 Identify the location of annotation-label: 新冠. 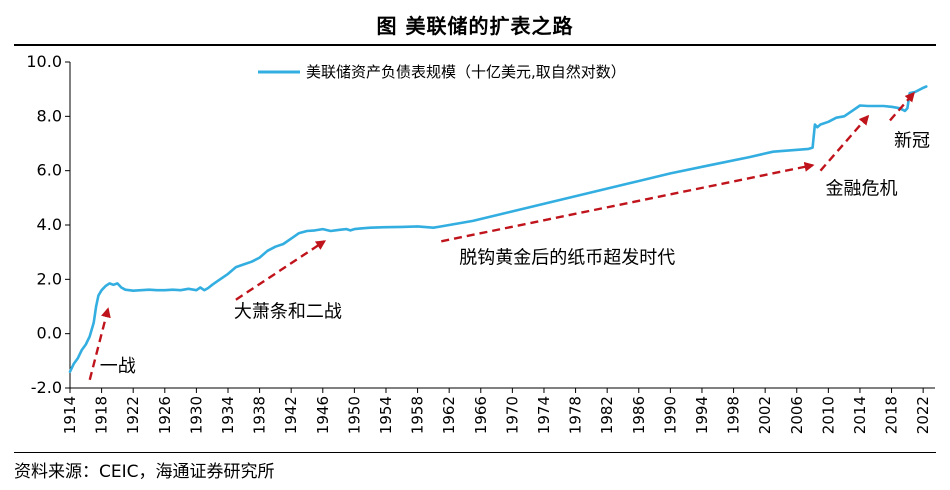
(912, 140).